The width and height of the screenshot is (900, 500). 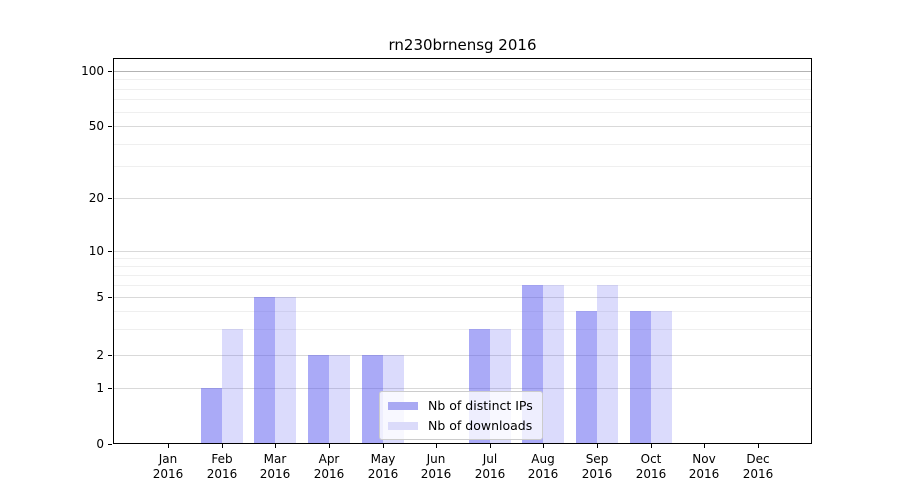 I want to click on y-tick-label: 0, so click(x=100, y=444).